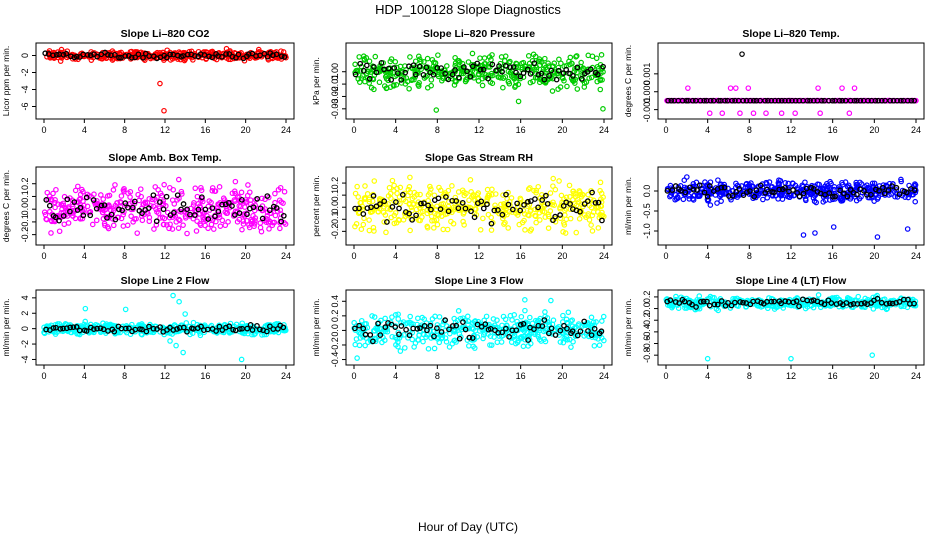 This screenshot has width=936, height=540. I want to click on y-axis-label: ml/min per min., so click(316, 327).